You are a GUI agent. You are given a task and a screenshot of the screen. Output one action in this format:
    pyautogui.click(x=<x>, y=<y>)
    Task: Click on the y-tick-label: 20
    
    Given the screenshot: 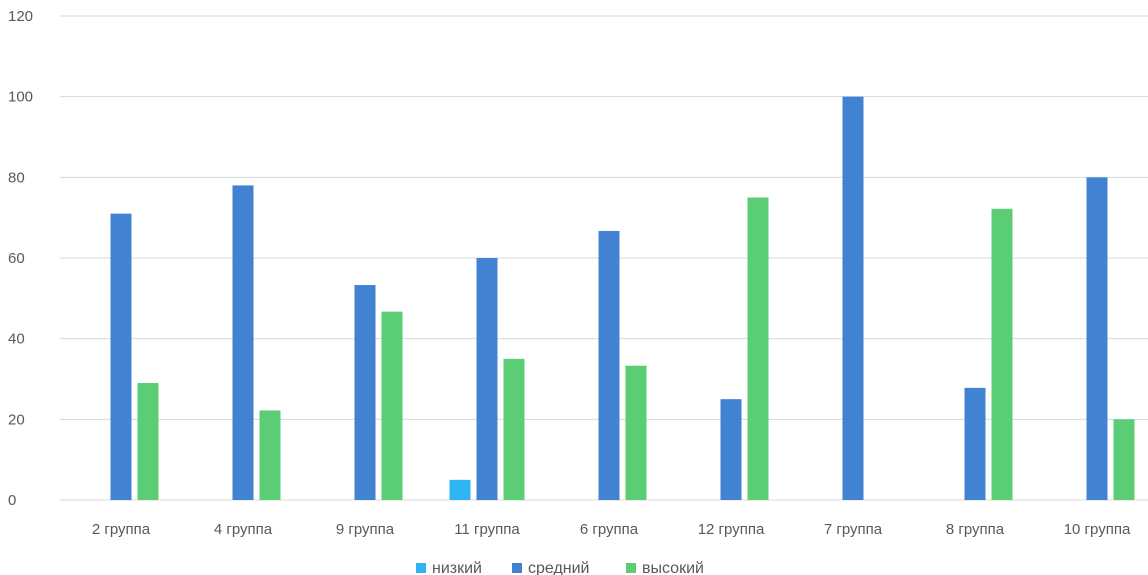 What is the action you would take?
    pyautogui.click(x=16, y=419)
    